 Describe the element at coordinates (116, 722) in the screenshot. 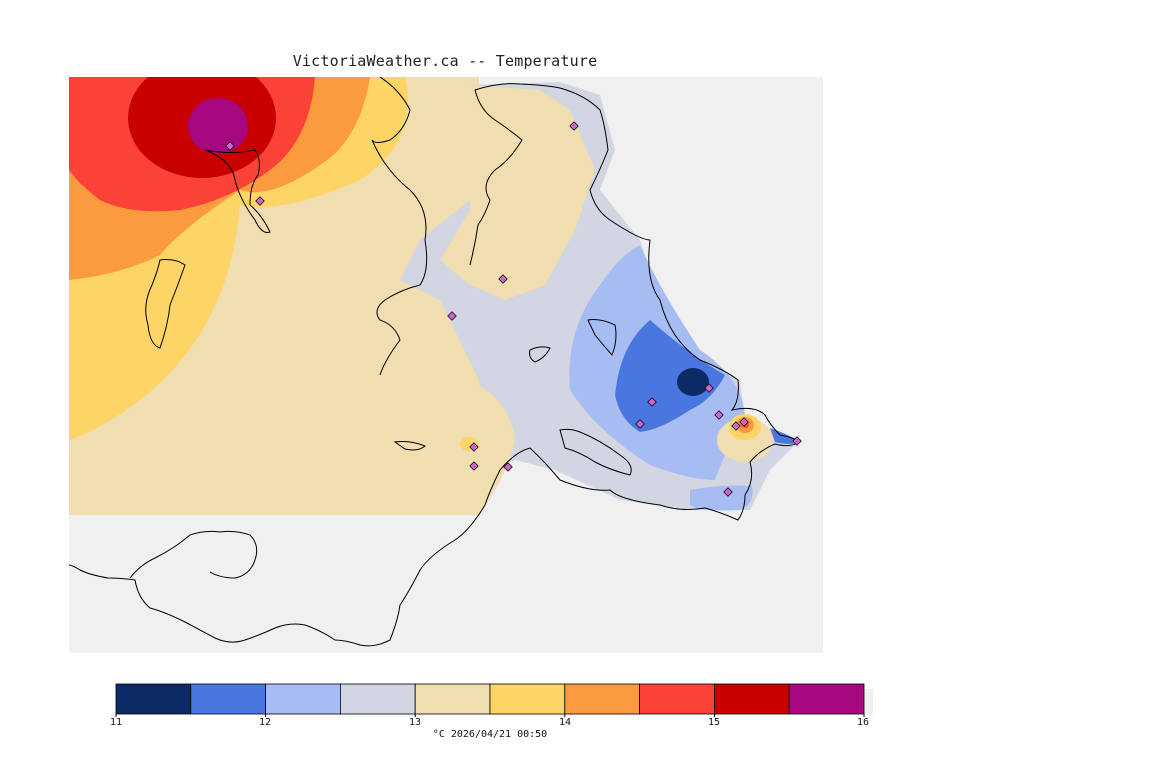

I see `legend-tick: 11` at that location.